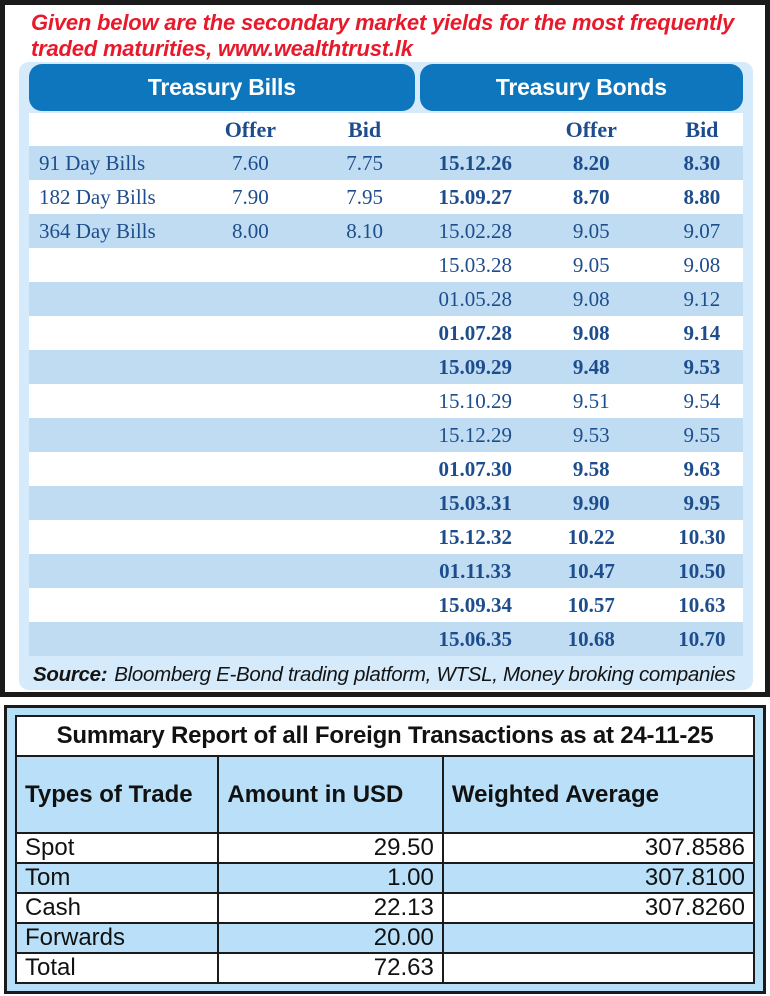 This screenshot has width=770, height=996. I want to click on bond-bid: 9.63, so click(702, 468).